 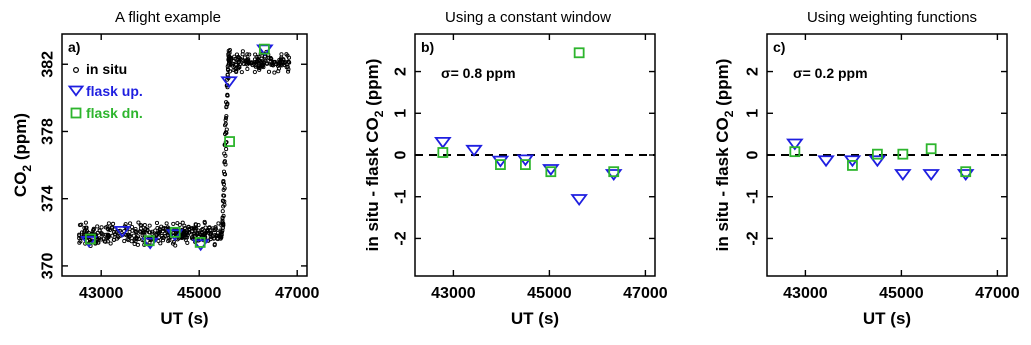 What do you see at coordinates (830, 73) in the screenshot?
I see `sigma-annotation: σ= 0.2 ppm` at bounding box center [830, 73].